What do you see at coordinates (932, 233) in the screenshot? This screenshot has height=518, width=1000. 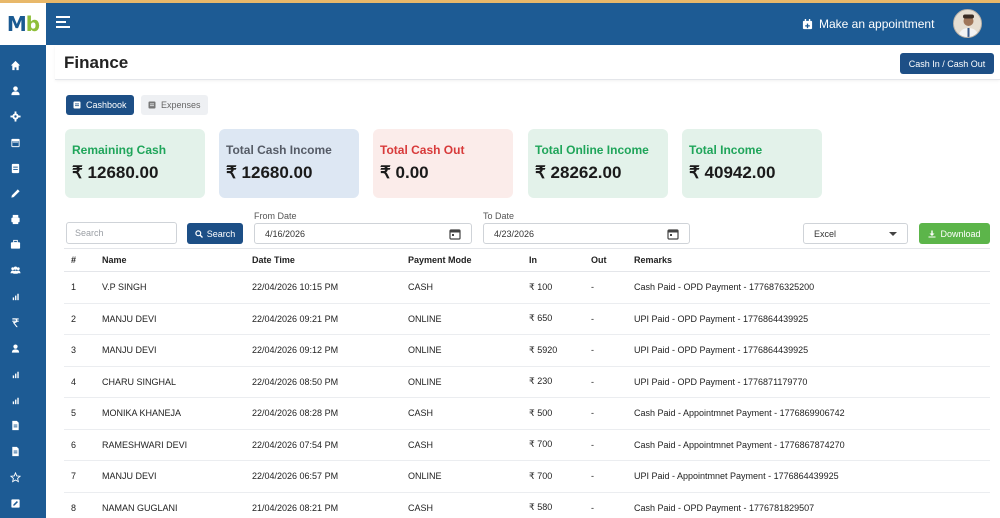 I see `download-icon` at bounding box center [932, 233].